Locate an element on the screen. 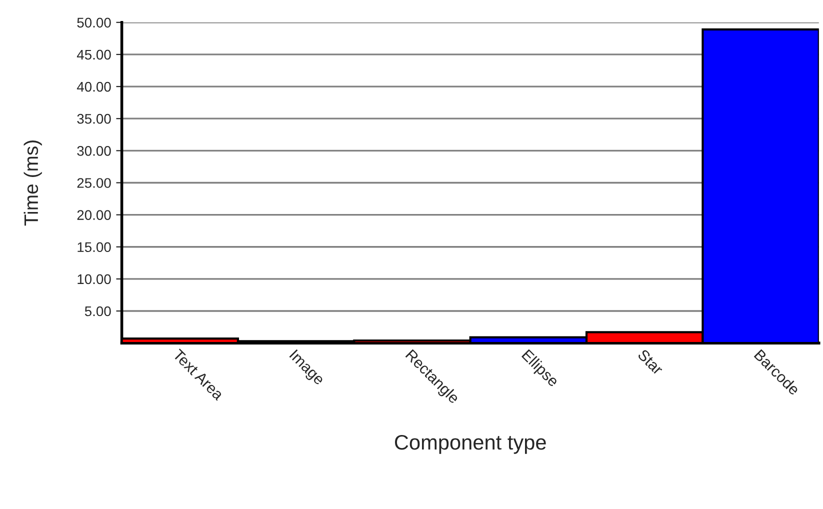 The image size is (823, 509). y-tick-label: 40.00 is located at coordinates (93, 87).